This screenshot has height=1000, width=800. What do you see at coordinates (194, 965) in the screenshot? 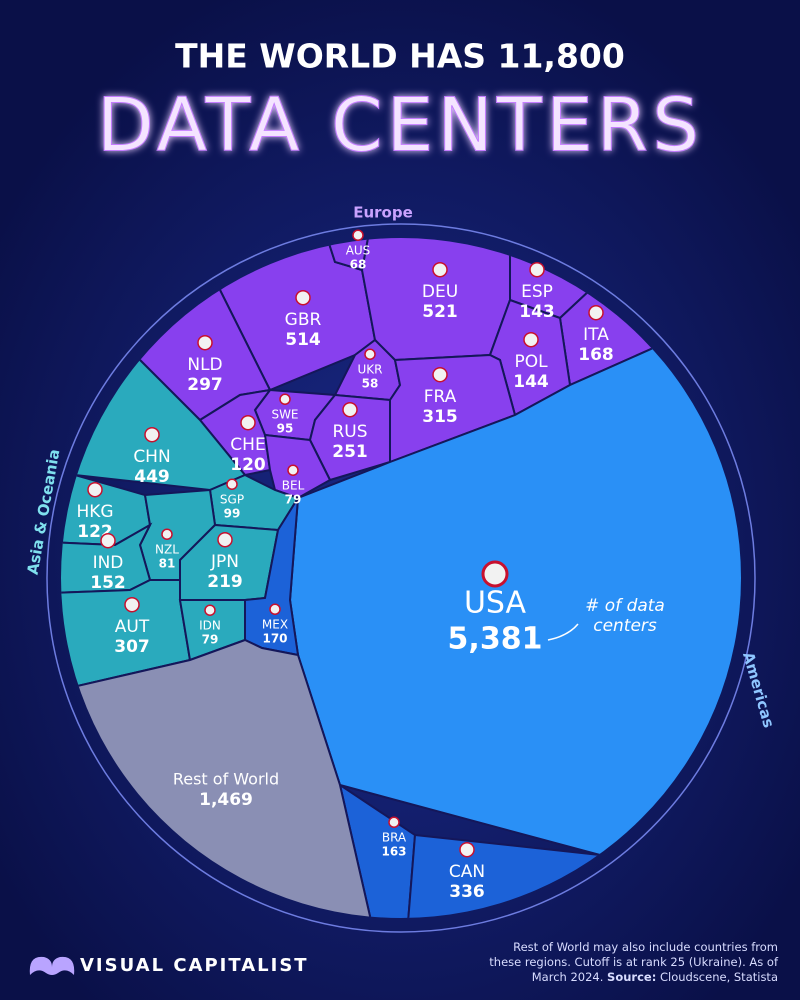
I see `brand: VISUAL CAPITALIST` at bounding box center [194, 965].